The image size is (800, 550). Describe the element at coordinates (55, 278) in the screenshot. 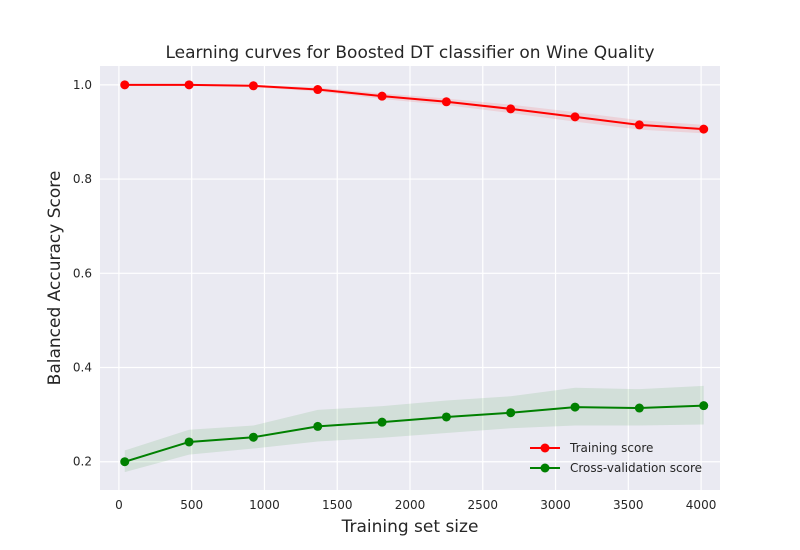

I see `y-axis-label: Balanced Accuracy Score` at that location.